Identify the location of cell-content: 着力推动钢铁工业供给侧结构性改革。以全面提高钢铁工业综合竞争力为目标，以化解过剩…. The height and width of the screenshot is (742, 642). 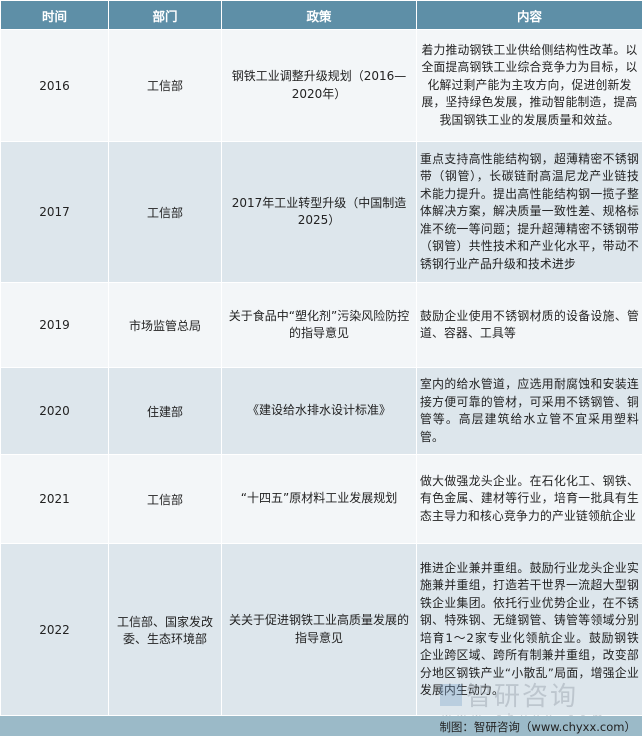
(529, 85).